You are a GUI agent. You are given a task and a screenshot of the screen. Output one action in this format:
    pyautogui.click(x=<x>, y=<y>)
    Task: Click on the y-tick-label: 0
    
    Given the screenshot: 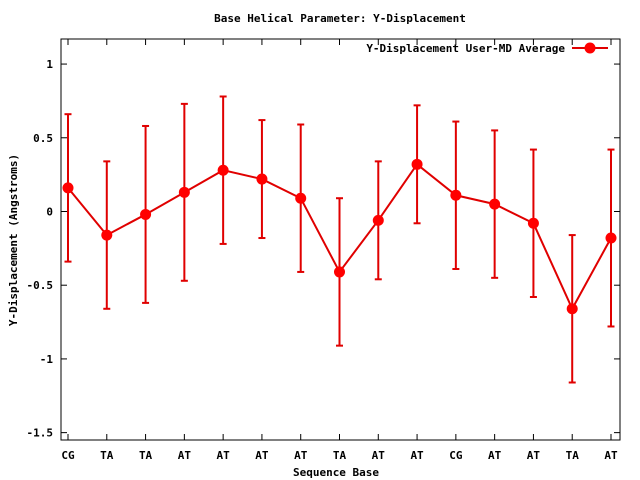 What is the action you would take?
    pyautogui.click(x=49, y=211)
    